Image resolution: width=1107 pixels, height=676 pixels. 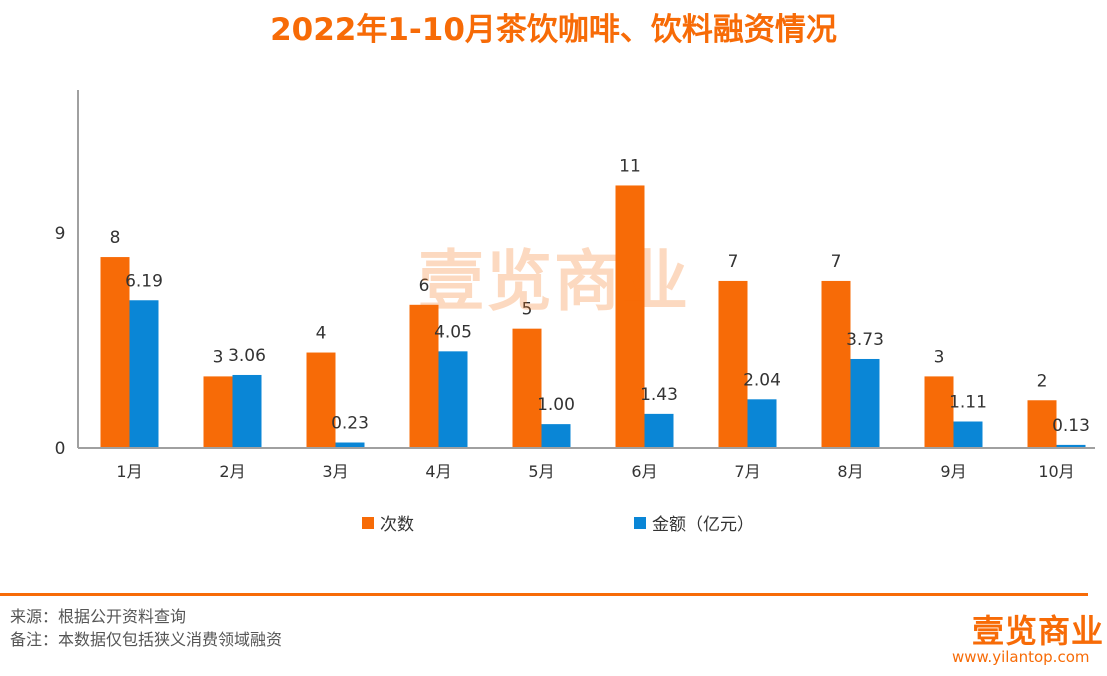 What do you see at coordinates (368, 522) in the screenshot?
I see `legend-swatch-count` at bounding box center [368, 522].